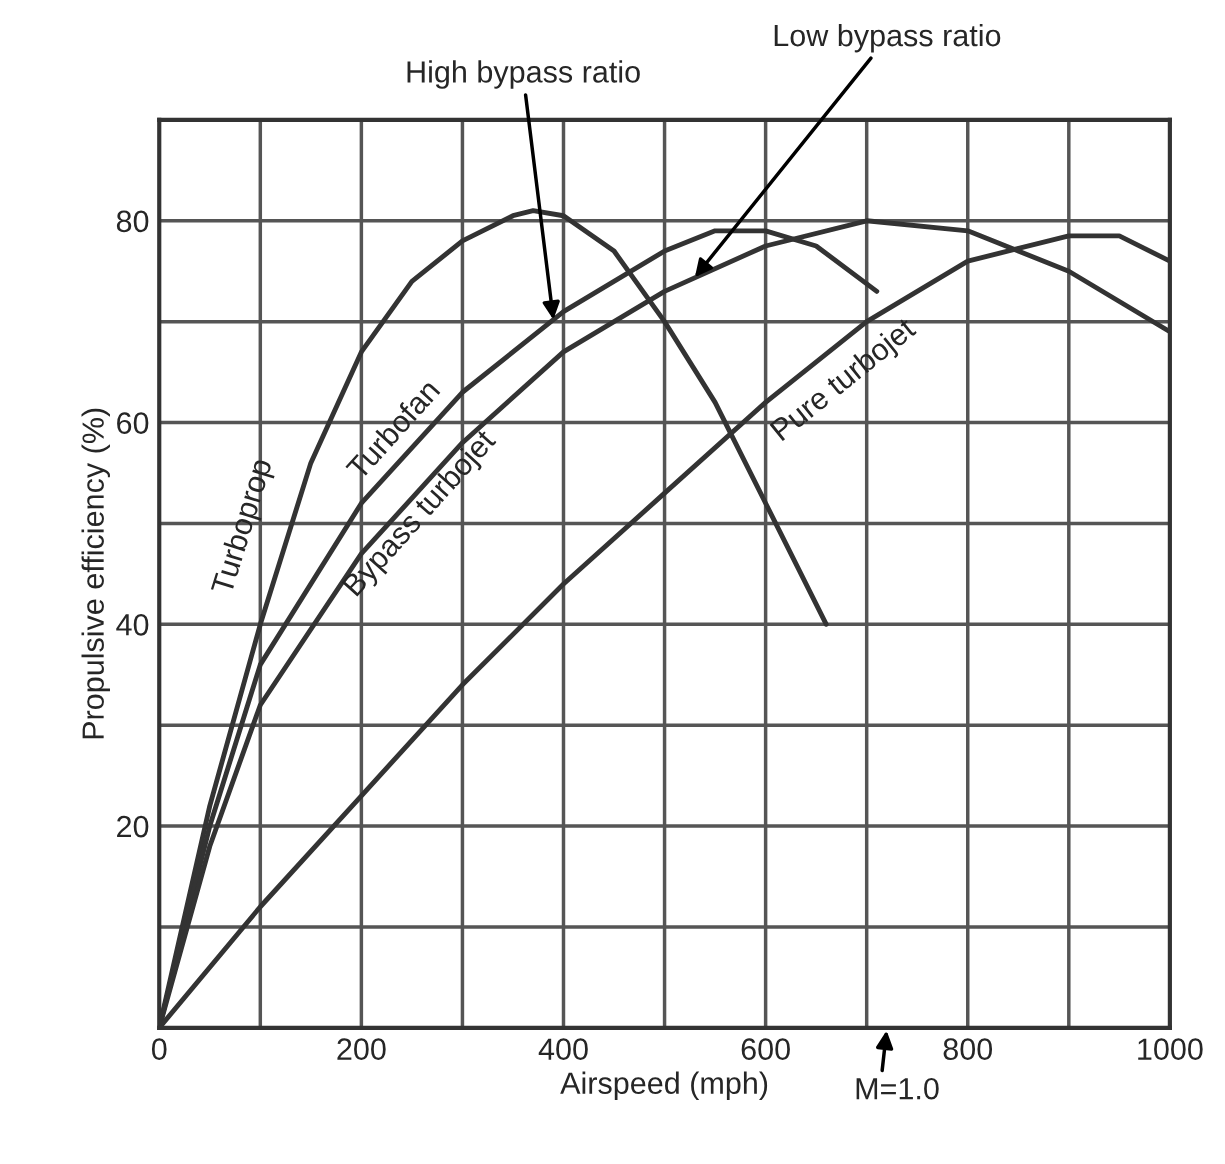  What do you see at coordinates (765, 1049) in the screenshot?
I see `x-tick-label: 600` at bounding box center [765, 1049].